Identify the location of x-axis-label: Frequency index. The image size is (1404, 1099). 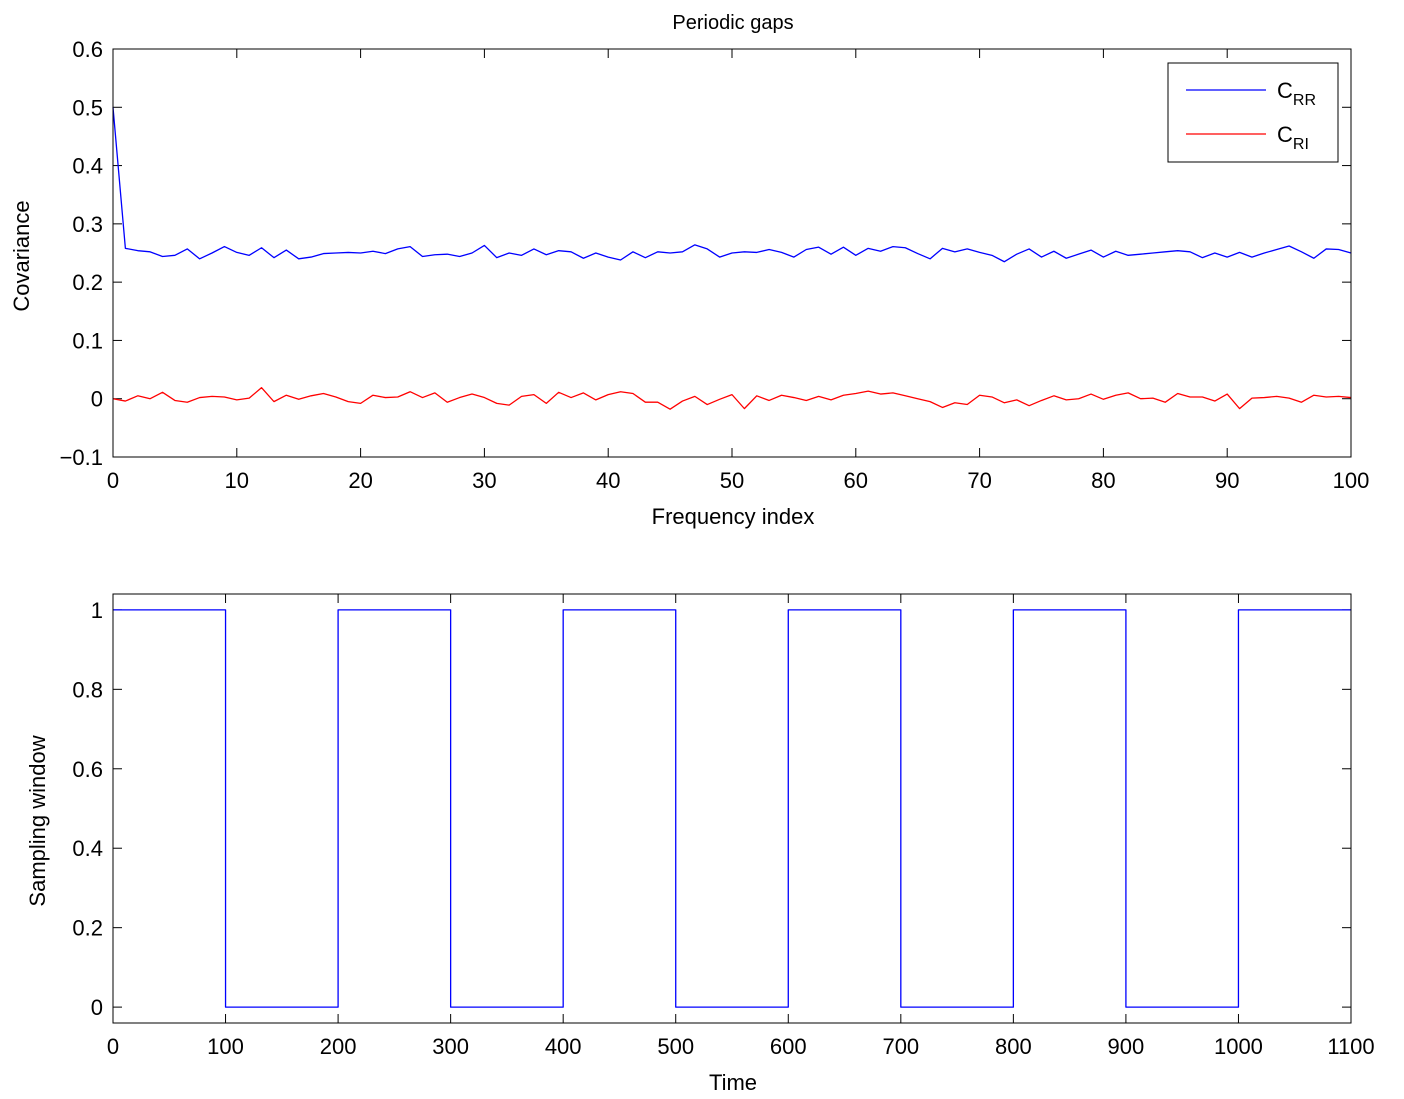
(733, 516).